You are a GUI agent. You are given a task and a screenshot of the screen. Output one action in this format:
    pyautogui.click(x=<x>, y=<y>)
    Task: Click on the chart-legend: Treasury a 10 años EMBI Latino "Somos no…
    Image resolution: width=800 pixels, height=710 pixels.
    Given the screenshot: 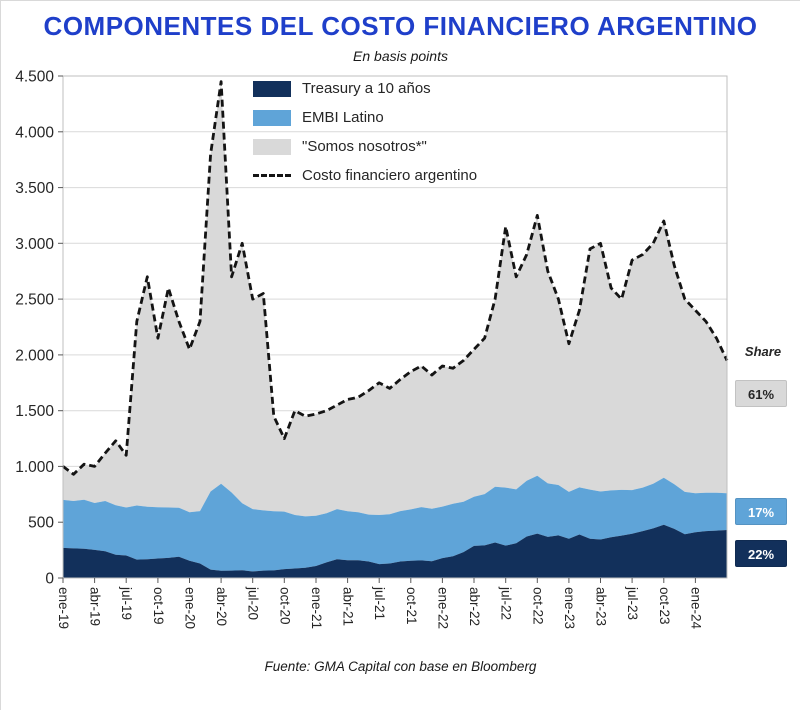 What is the action you would take?
    pyautogui.click(x=365, y=132)
    